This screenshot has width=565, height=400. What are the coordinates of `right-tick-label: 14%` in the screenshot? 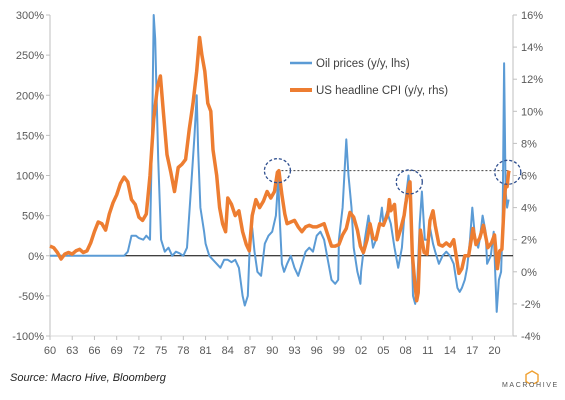 It's located at (532, 48).